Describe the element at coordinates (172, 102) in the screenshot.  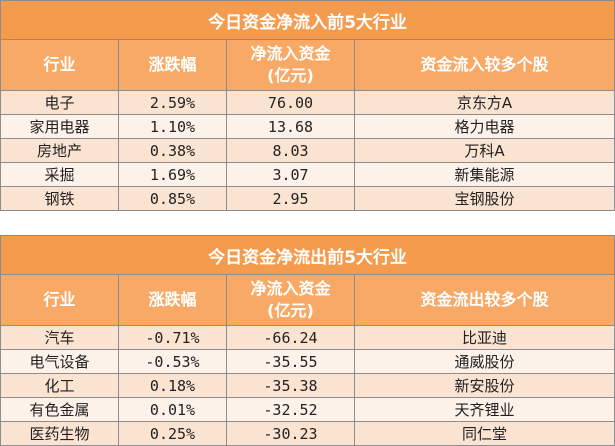
I see `change-cell: 2.59%` at that location.